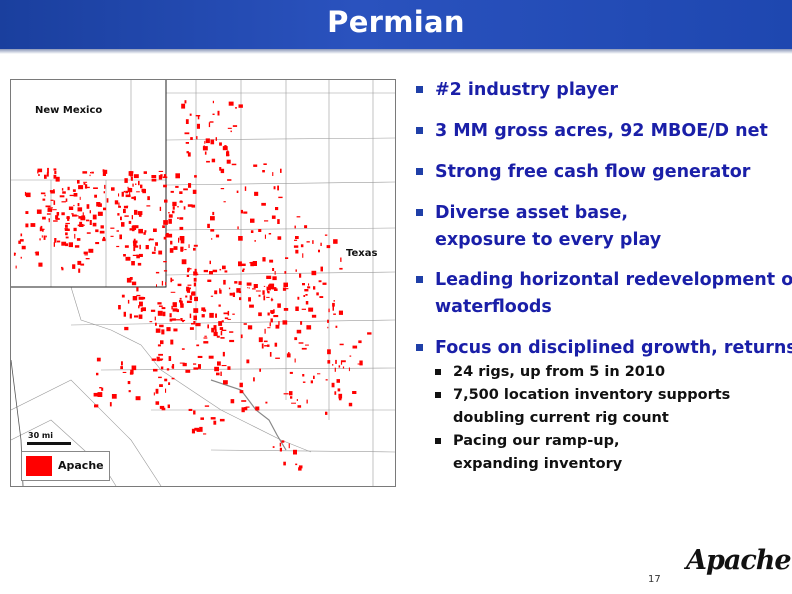 This screenshot has width=792, height=594. What do you see at coordinates (732, 563) in the screenshot?
I see `apache-logo: Apache` at bounding box center [732, 563].